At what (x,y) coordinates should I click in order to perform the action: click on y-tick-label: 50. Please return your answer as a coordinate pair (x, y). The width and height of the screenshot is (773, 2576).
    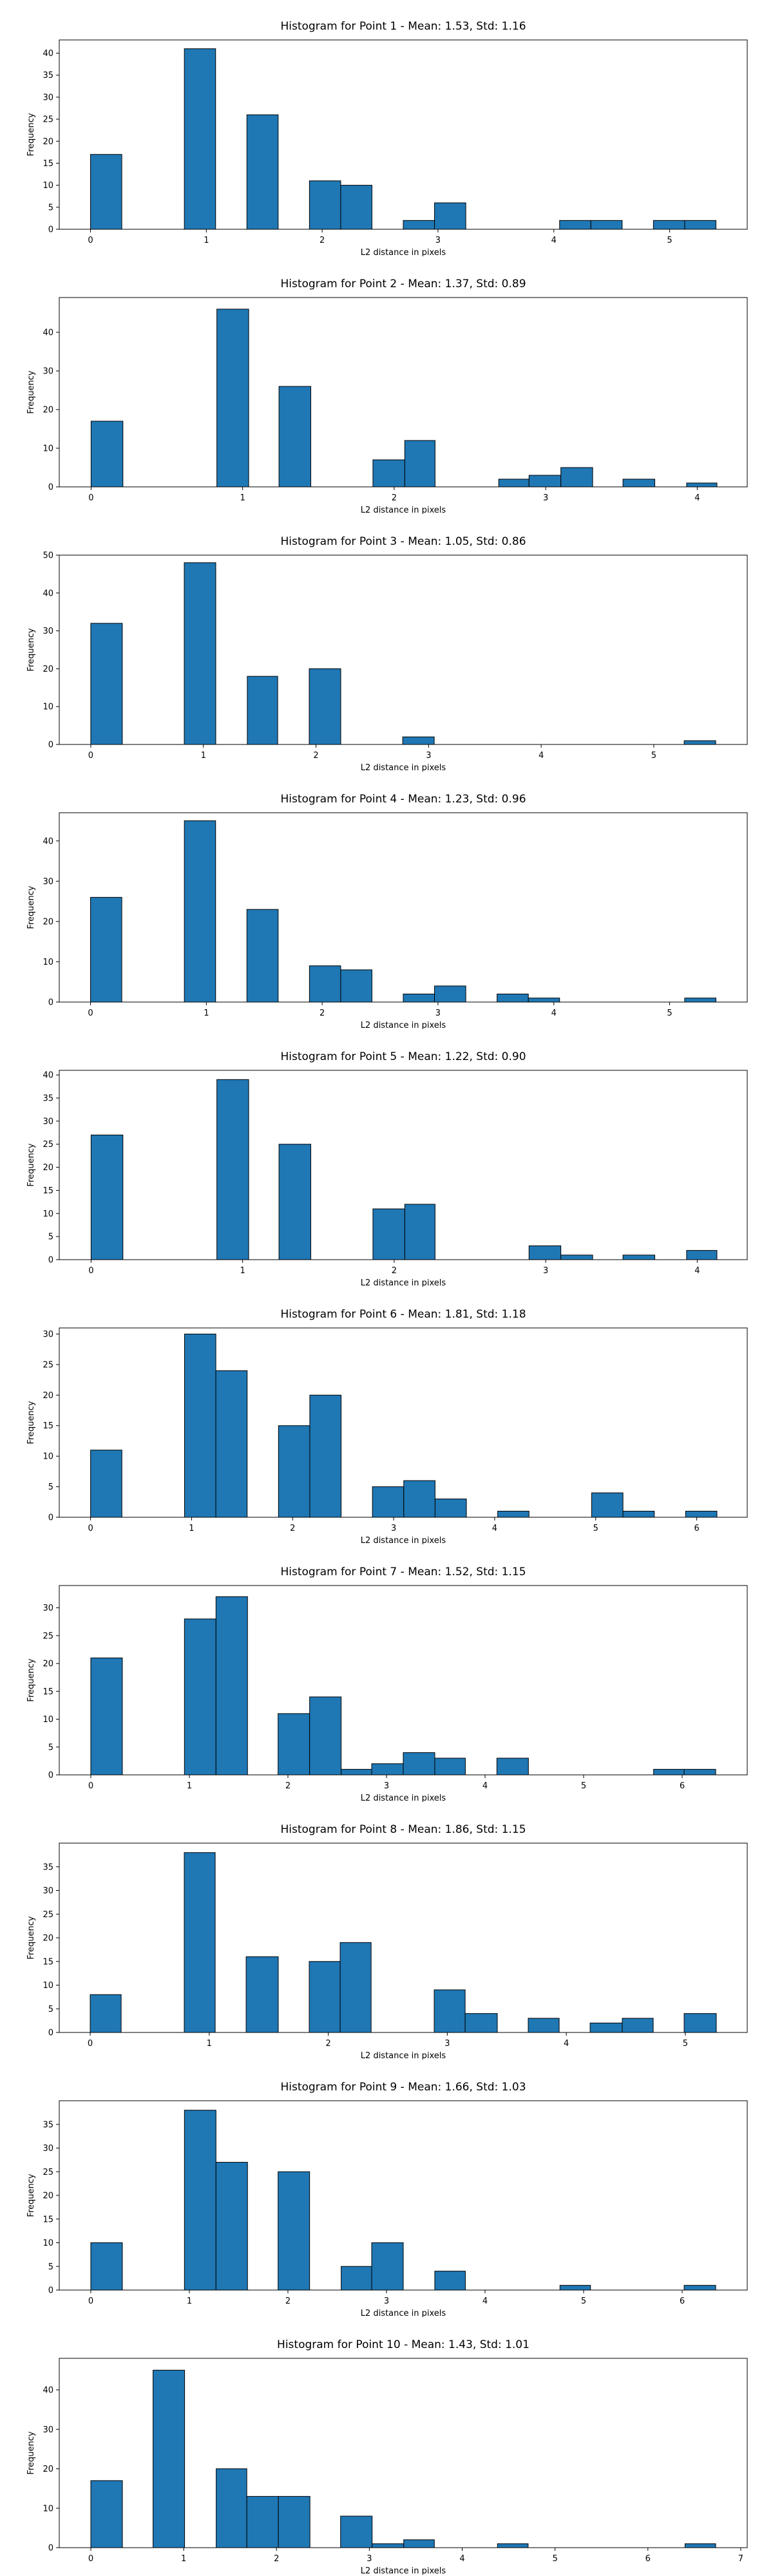
    Looking at the image, I should click on (48, 556).